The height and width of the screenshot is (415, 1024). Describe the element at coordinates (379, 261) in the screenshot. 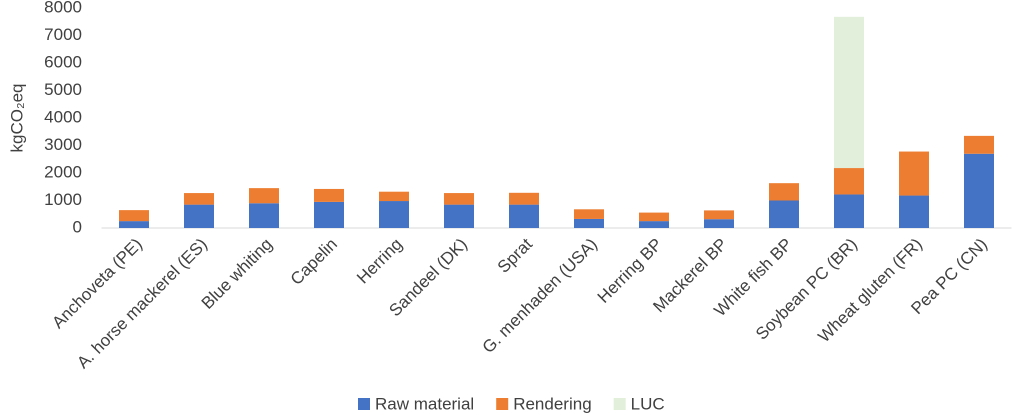

I see `x-tick-label: Herring` at that location.